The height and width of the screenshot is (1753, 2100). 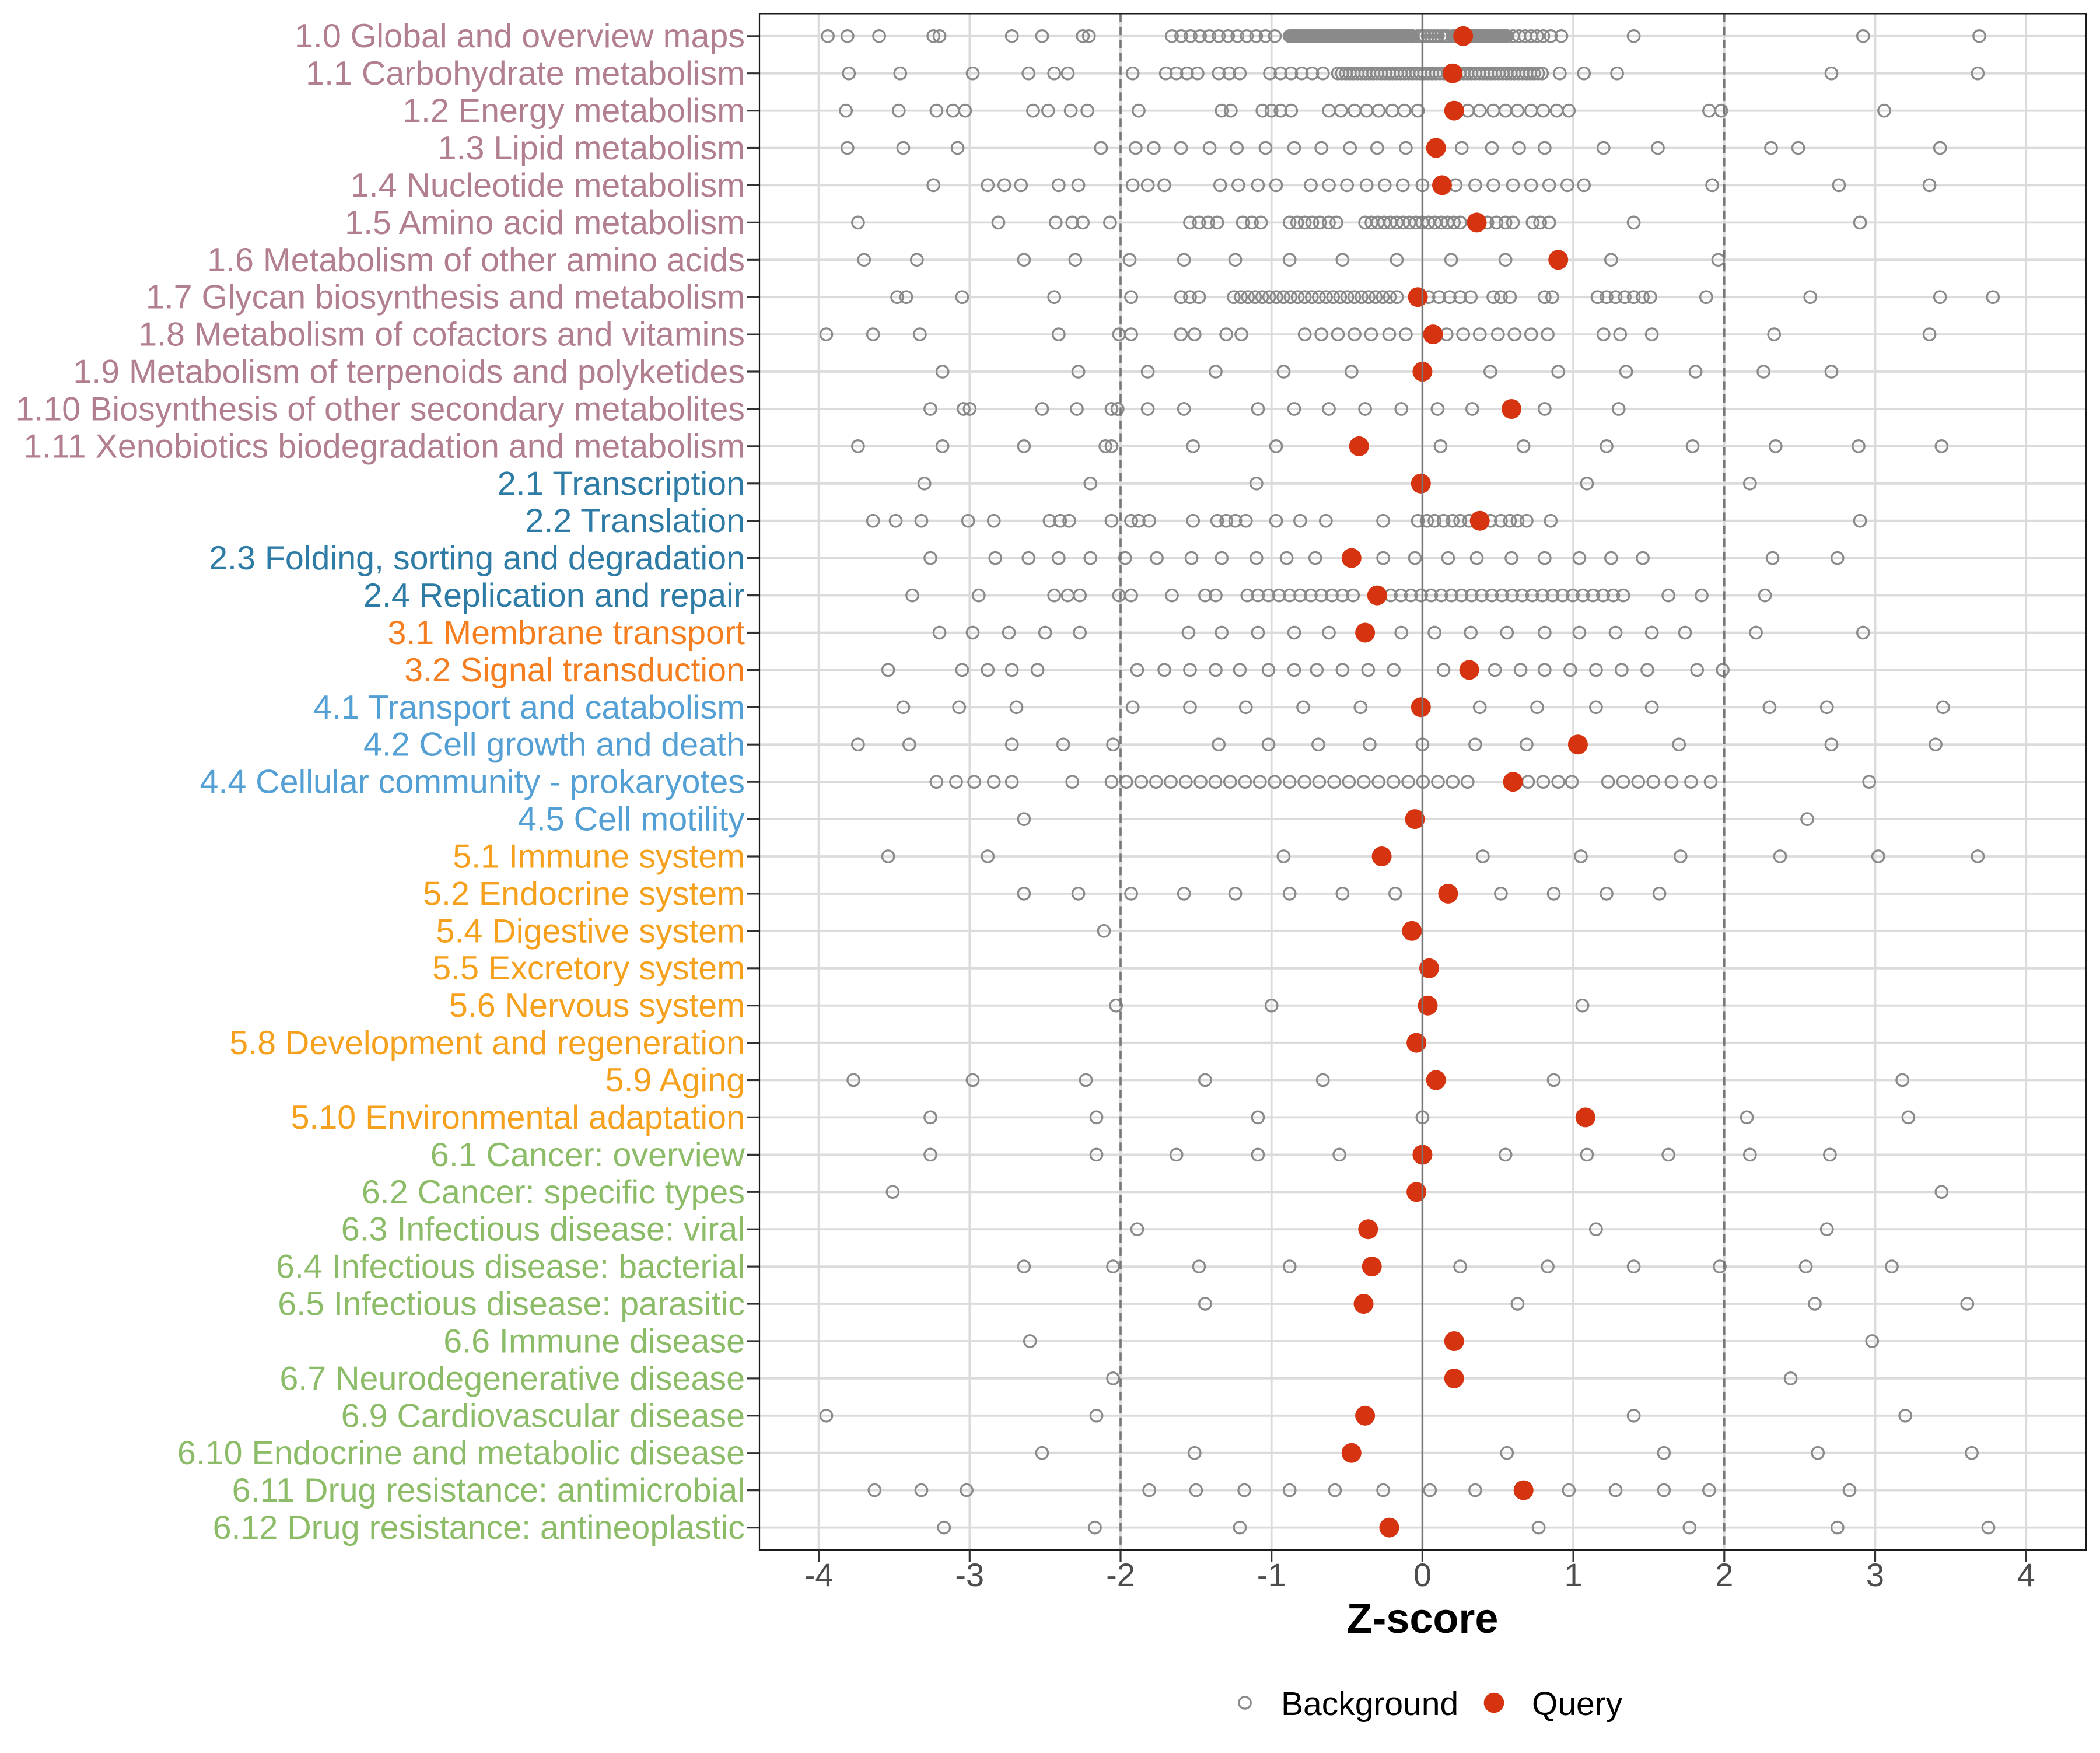 What do you see at coordinates (675, 1080) in the screenshot?
I see `svg-text: 5.9 Aging` at bounding box center [675, 1080].